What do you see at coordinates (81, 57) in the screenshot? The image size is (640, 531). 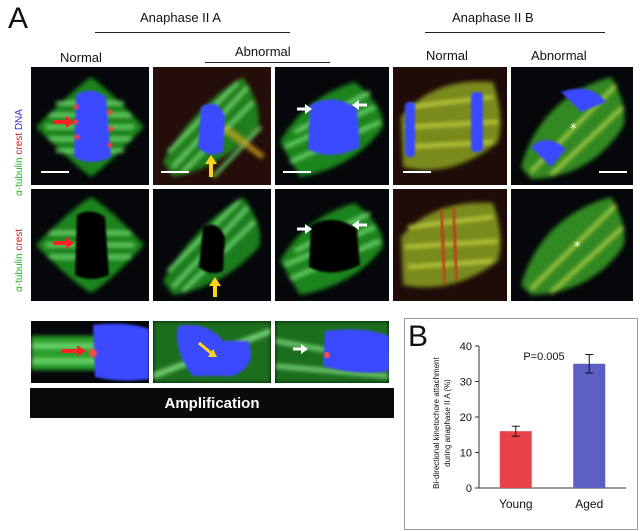 I see `column-label-normal-a: Normal` at bounding box center [81, 57].